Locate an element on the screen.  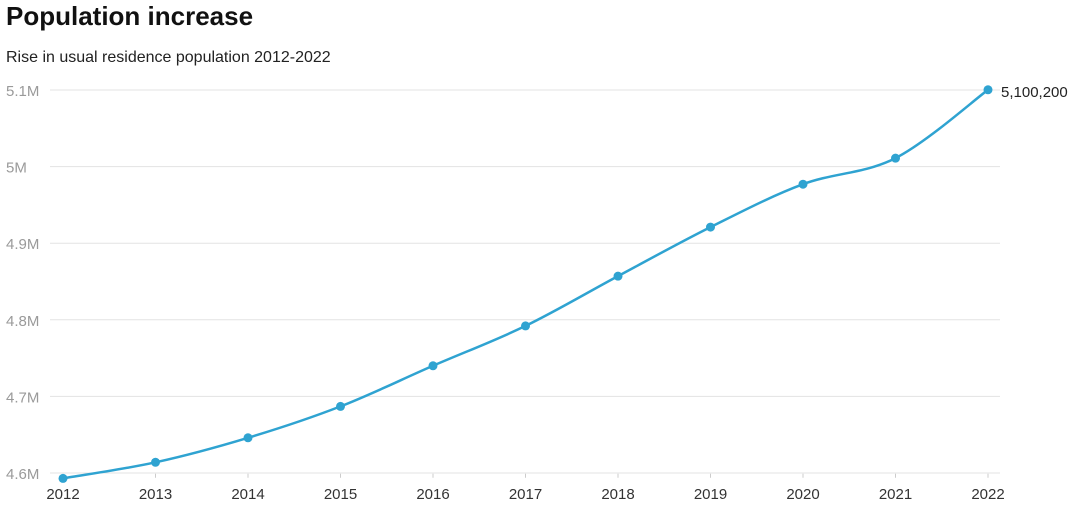
y-tick-label: 5M is located at coordinates (16, 168).